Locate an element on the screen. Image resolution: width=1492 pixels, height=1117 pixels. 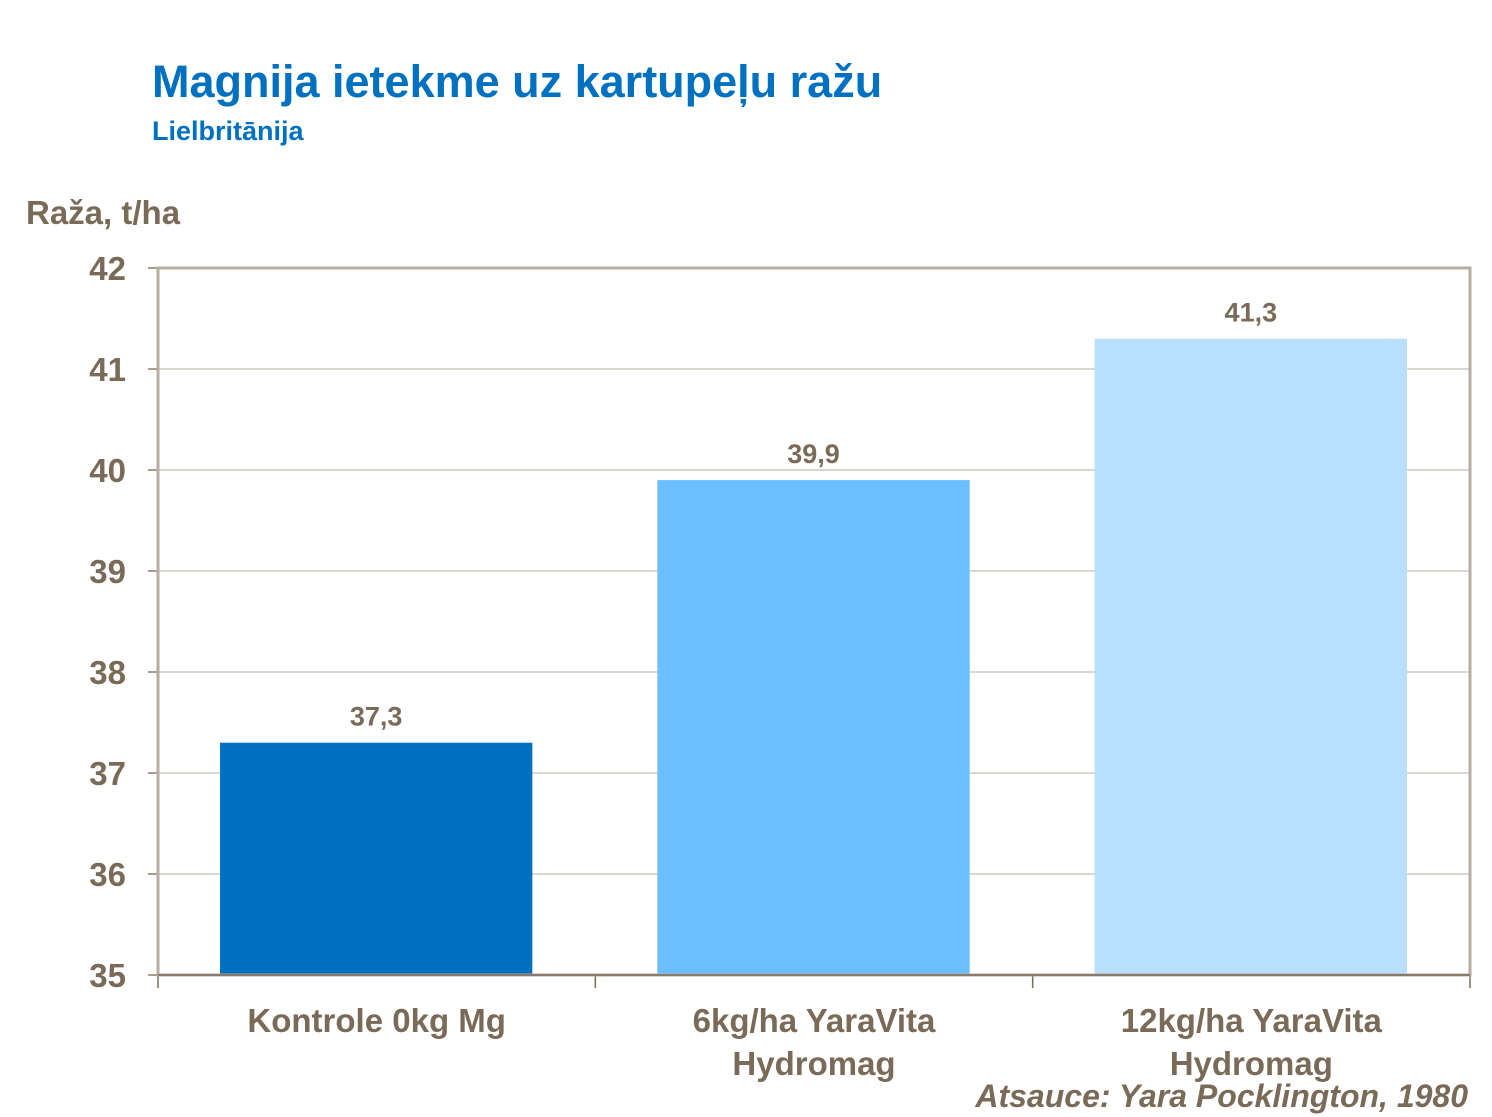
y-axis-label: Raža, t/ha is located at coordinates (103, 212).